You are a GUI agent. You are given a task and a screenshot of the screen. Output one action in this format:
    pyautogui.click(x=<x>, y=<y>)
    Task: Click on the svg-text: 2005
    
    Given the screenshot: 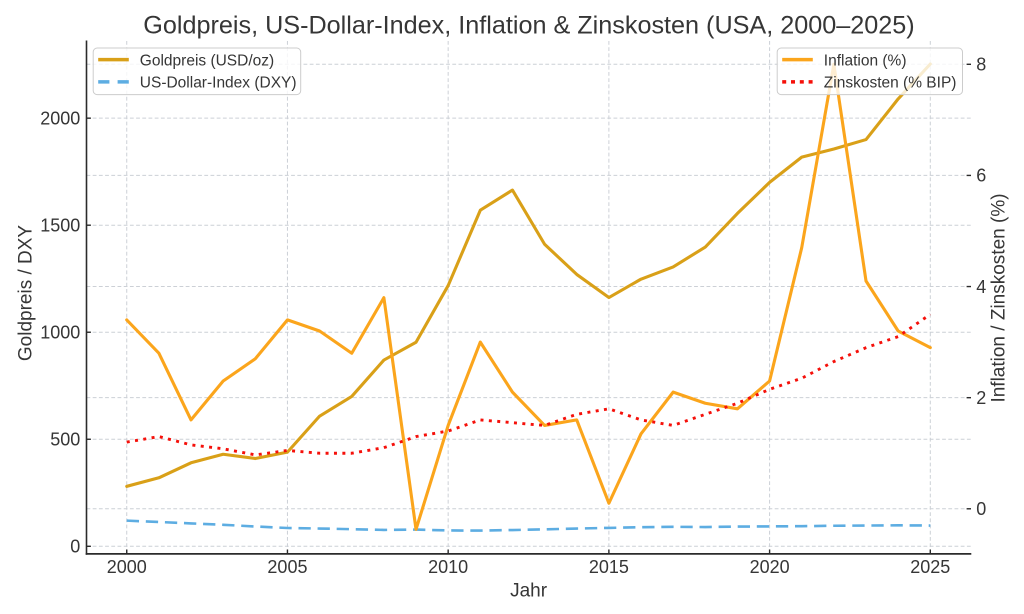 What is the action you would take?
    pyautogui.click(x=287, y=567)
    